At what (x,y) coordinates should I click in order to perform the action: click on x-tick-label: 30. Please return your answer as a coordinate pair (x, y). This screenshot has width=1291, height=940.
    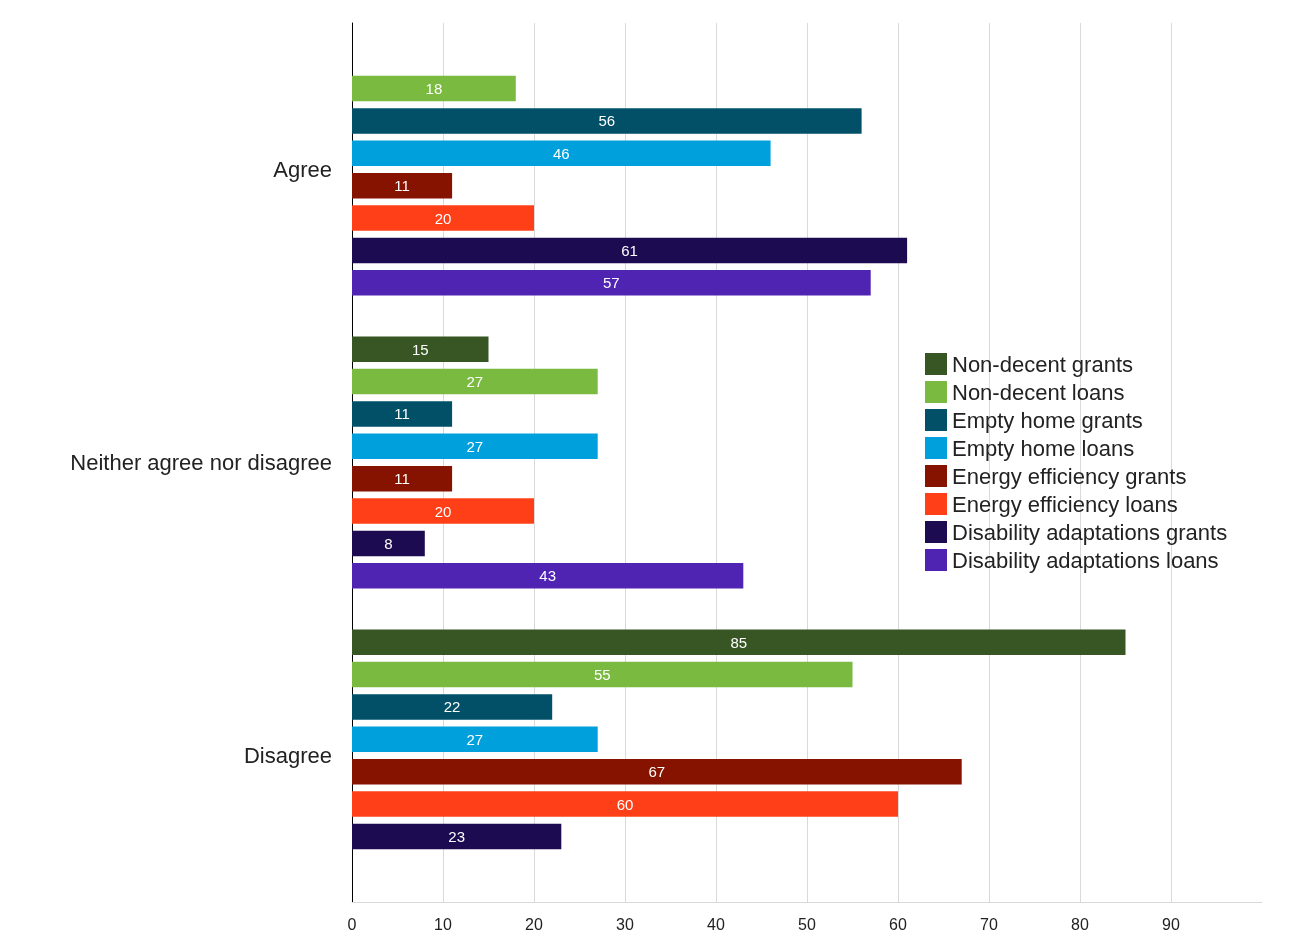
    Looking at the image, I should click on (625, 924).